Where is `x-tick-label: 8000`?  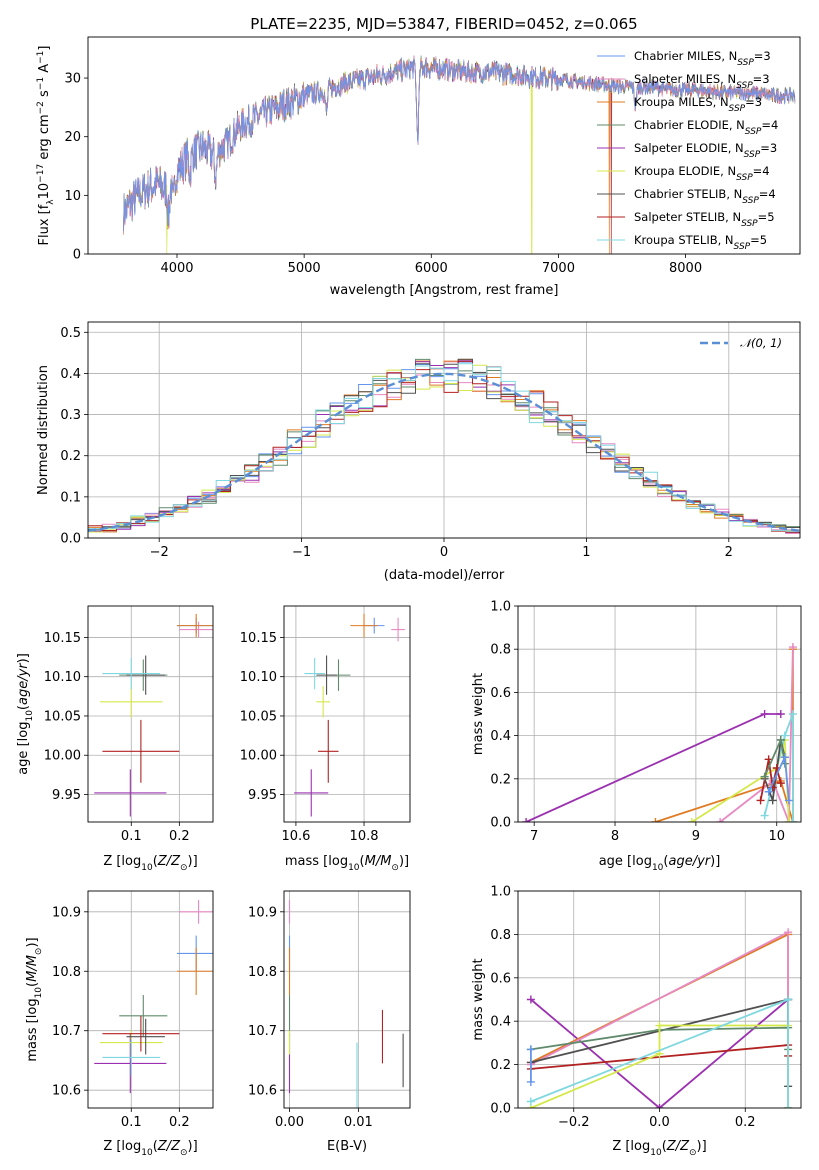
x-tick-label: 8000 is located at coordinates (685, 268).